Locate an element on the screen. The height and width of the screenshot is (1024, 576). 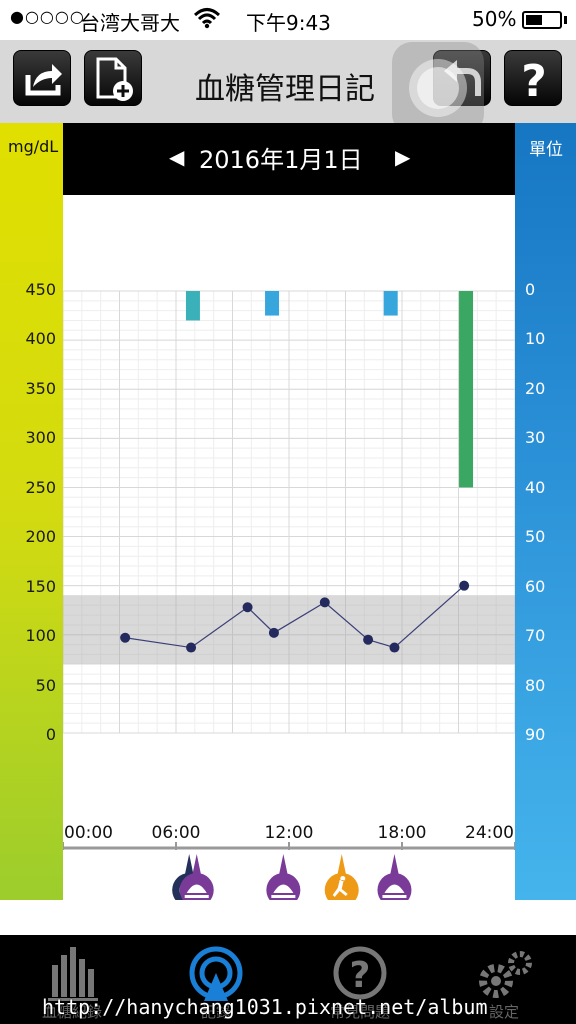
date-navigator: ◀ 2016年1月1日 ▶ is located at coordinates (289, 159).